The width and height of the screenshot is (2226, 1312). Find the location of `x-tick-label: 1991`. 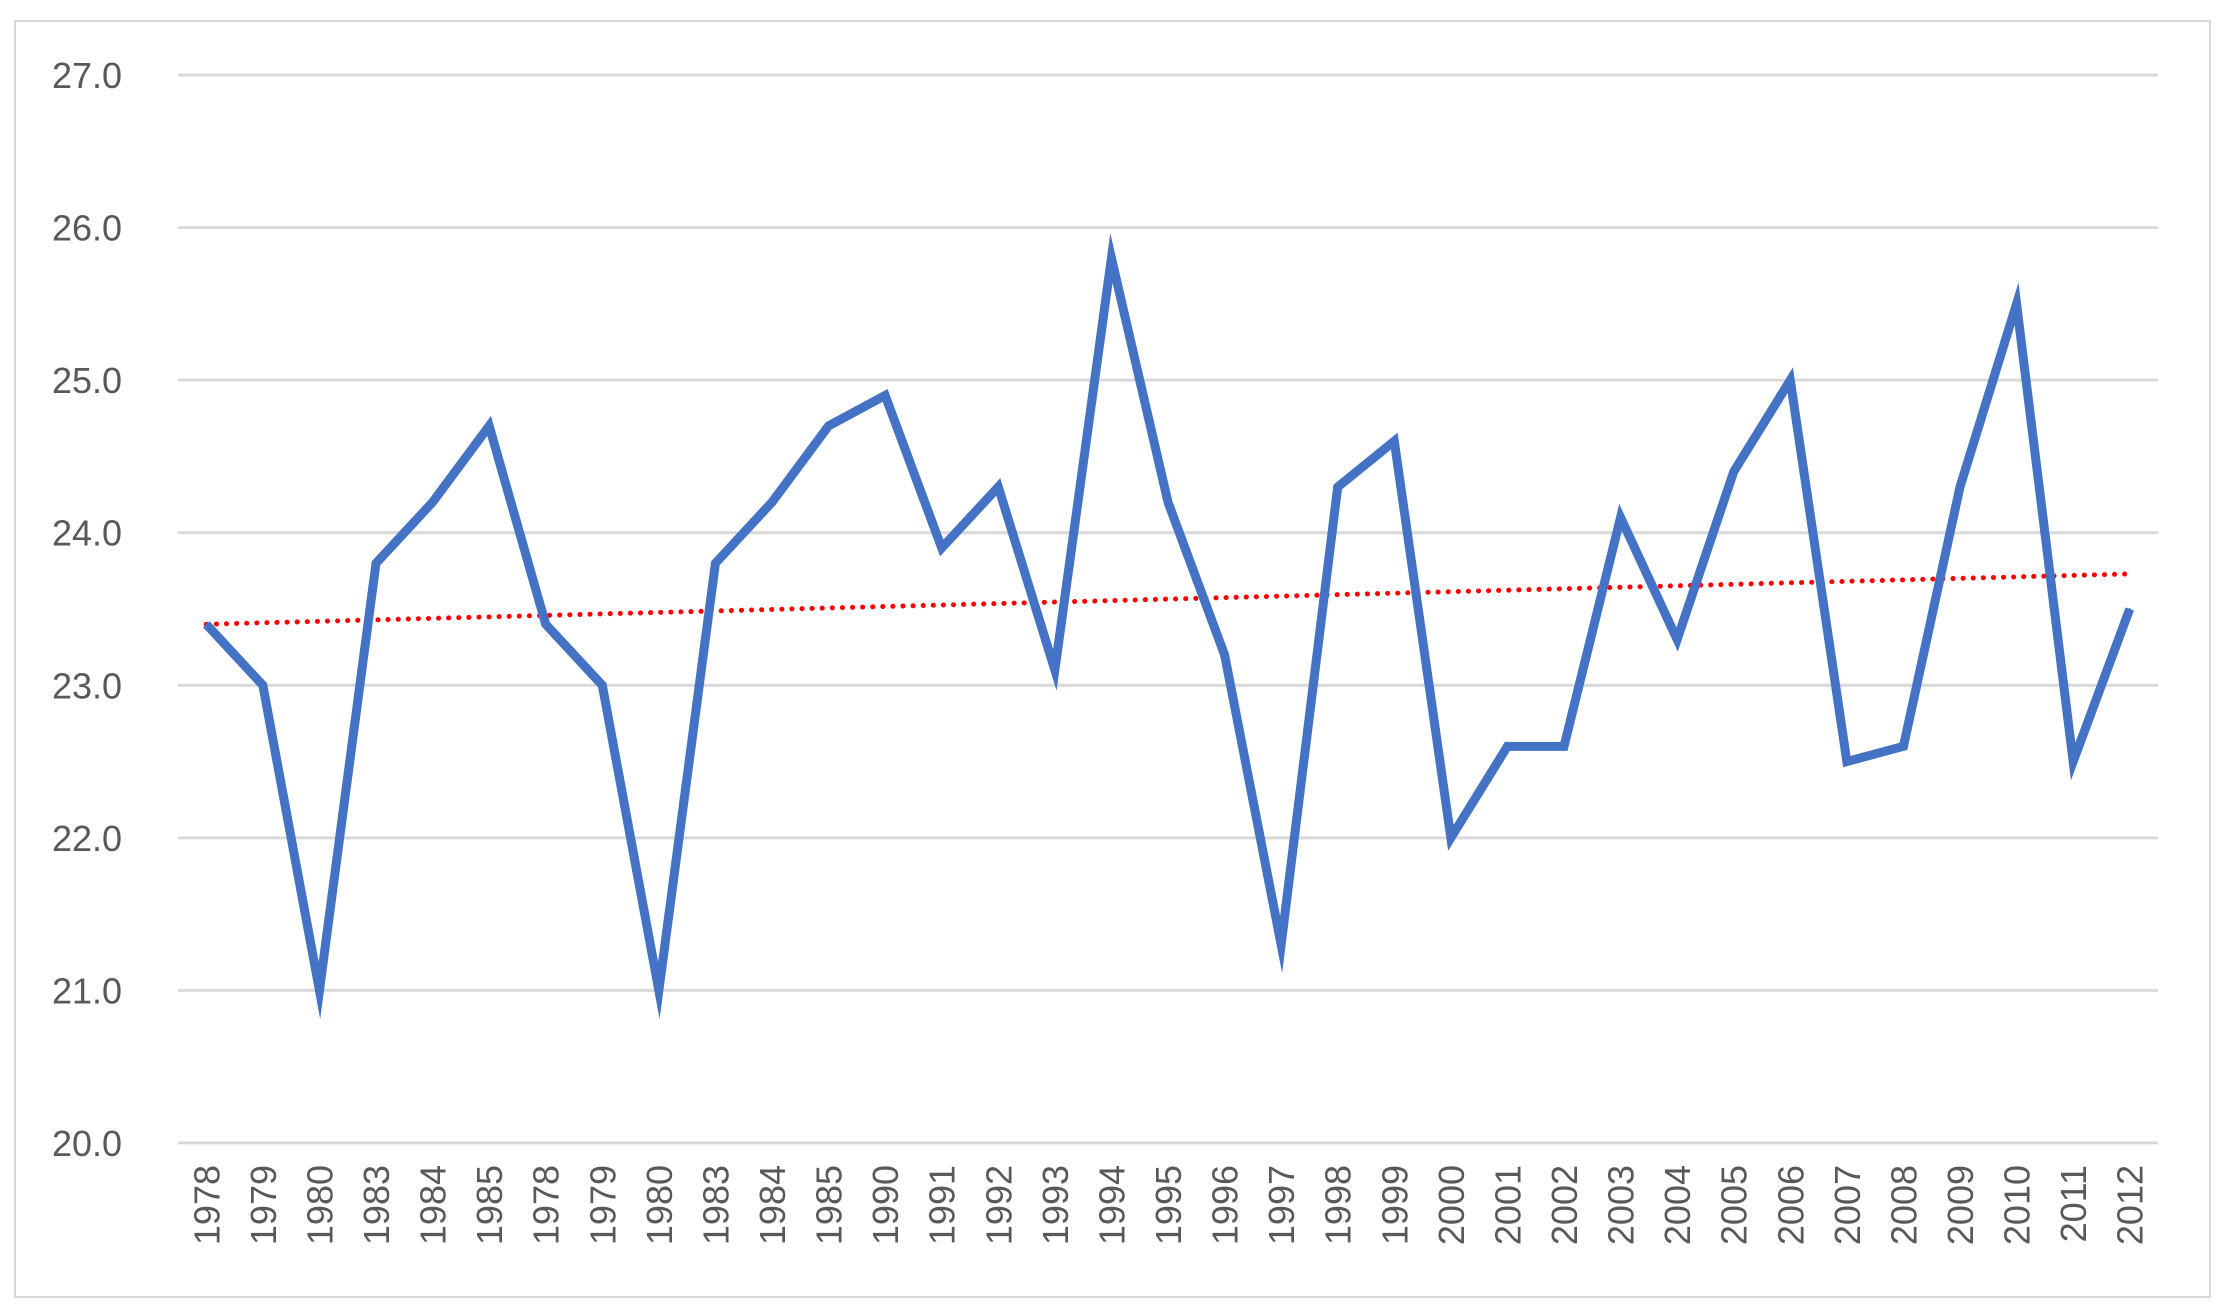

x-tick-label: 1991 is located at coordinates (942, 1205).